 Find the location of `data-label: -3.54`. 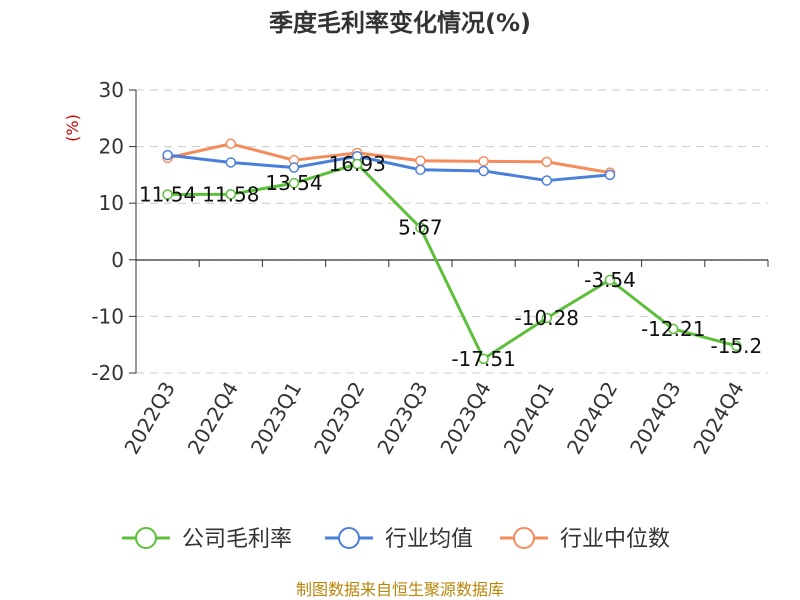

data-label: -3.54 is located at coordinates (610, 280).